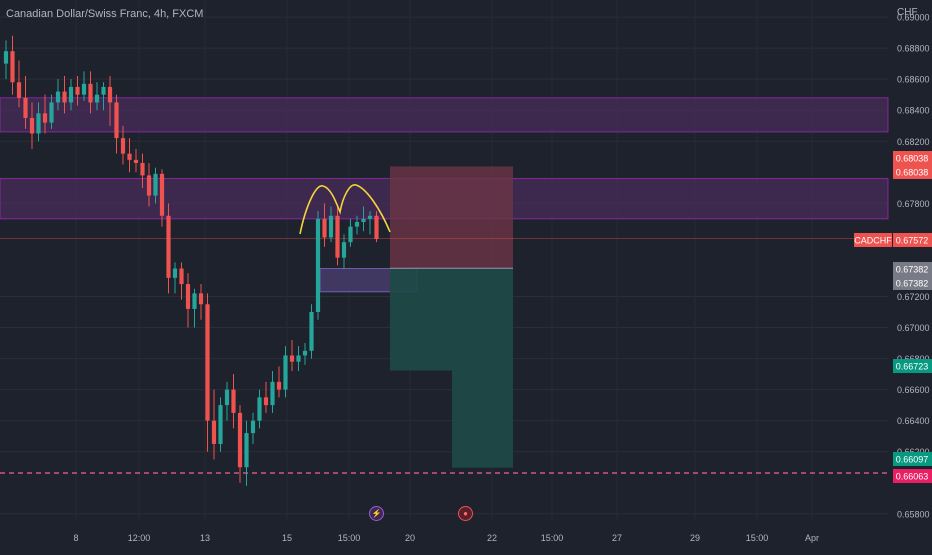 The image size is (932, 555). Describe the element at coordinates (617, 538) in the screenshot. I see `x-tick-label: 27` at that location.